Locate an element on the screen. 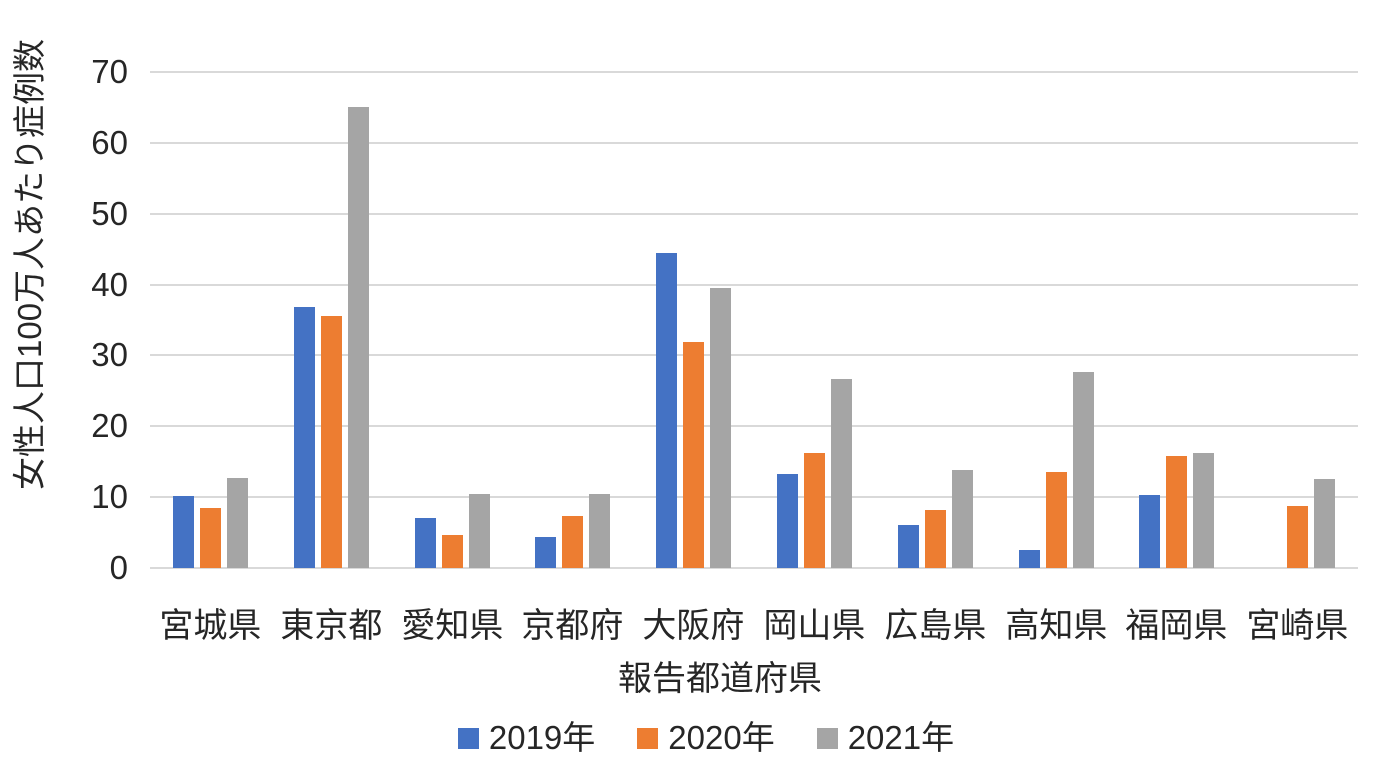  x-axis-title: 報告都道府県 is located at coordinates (720, 679).